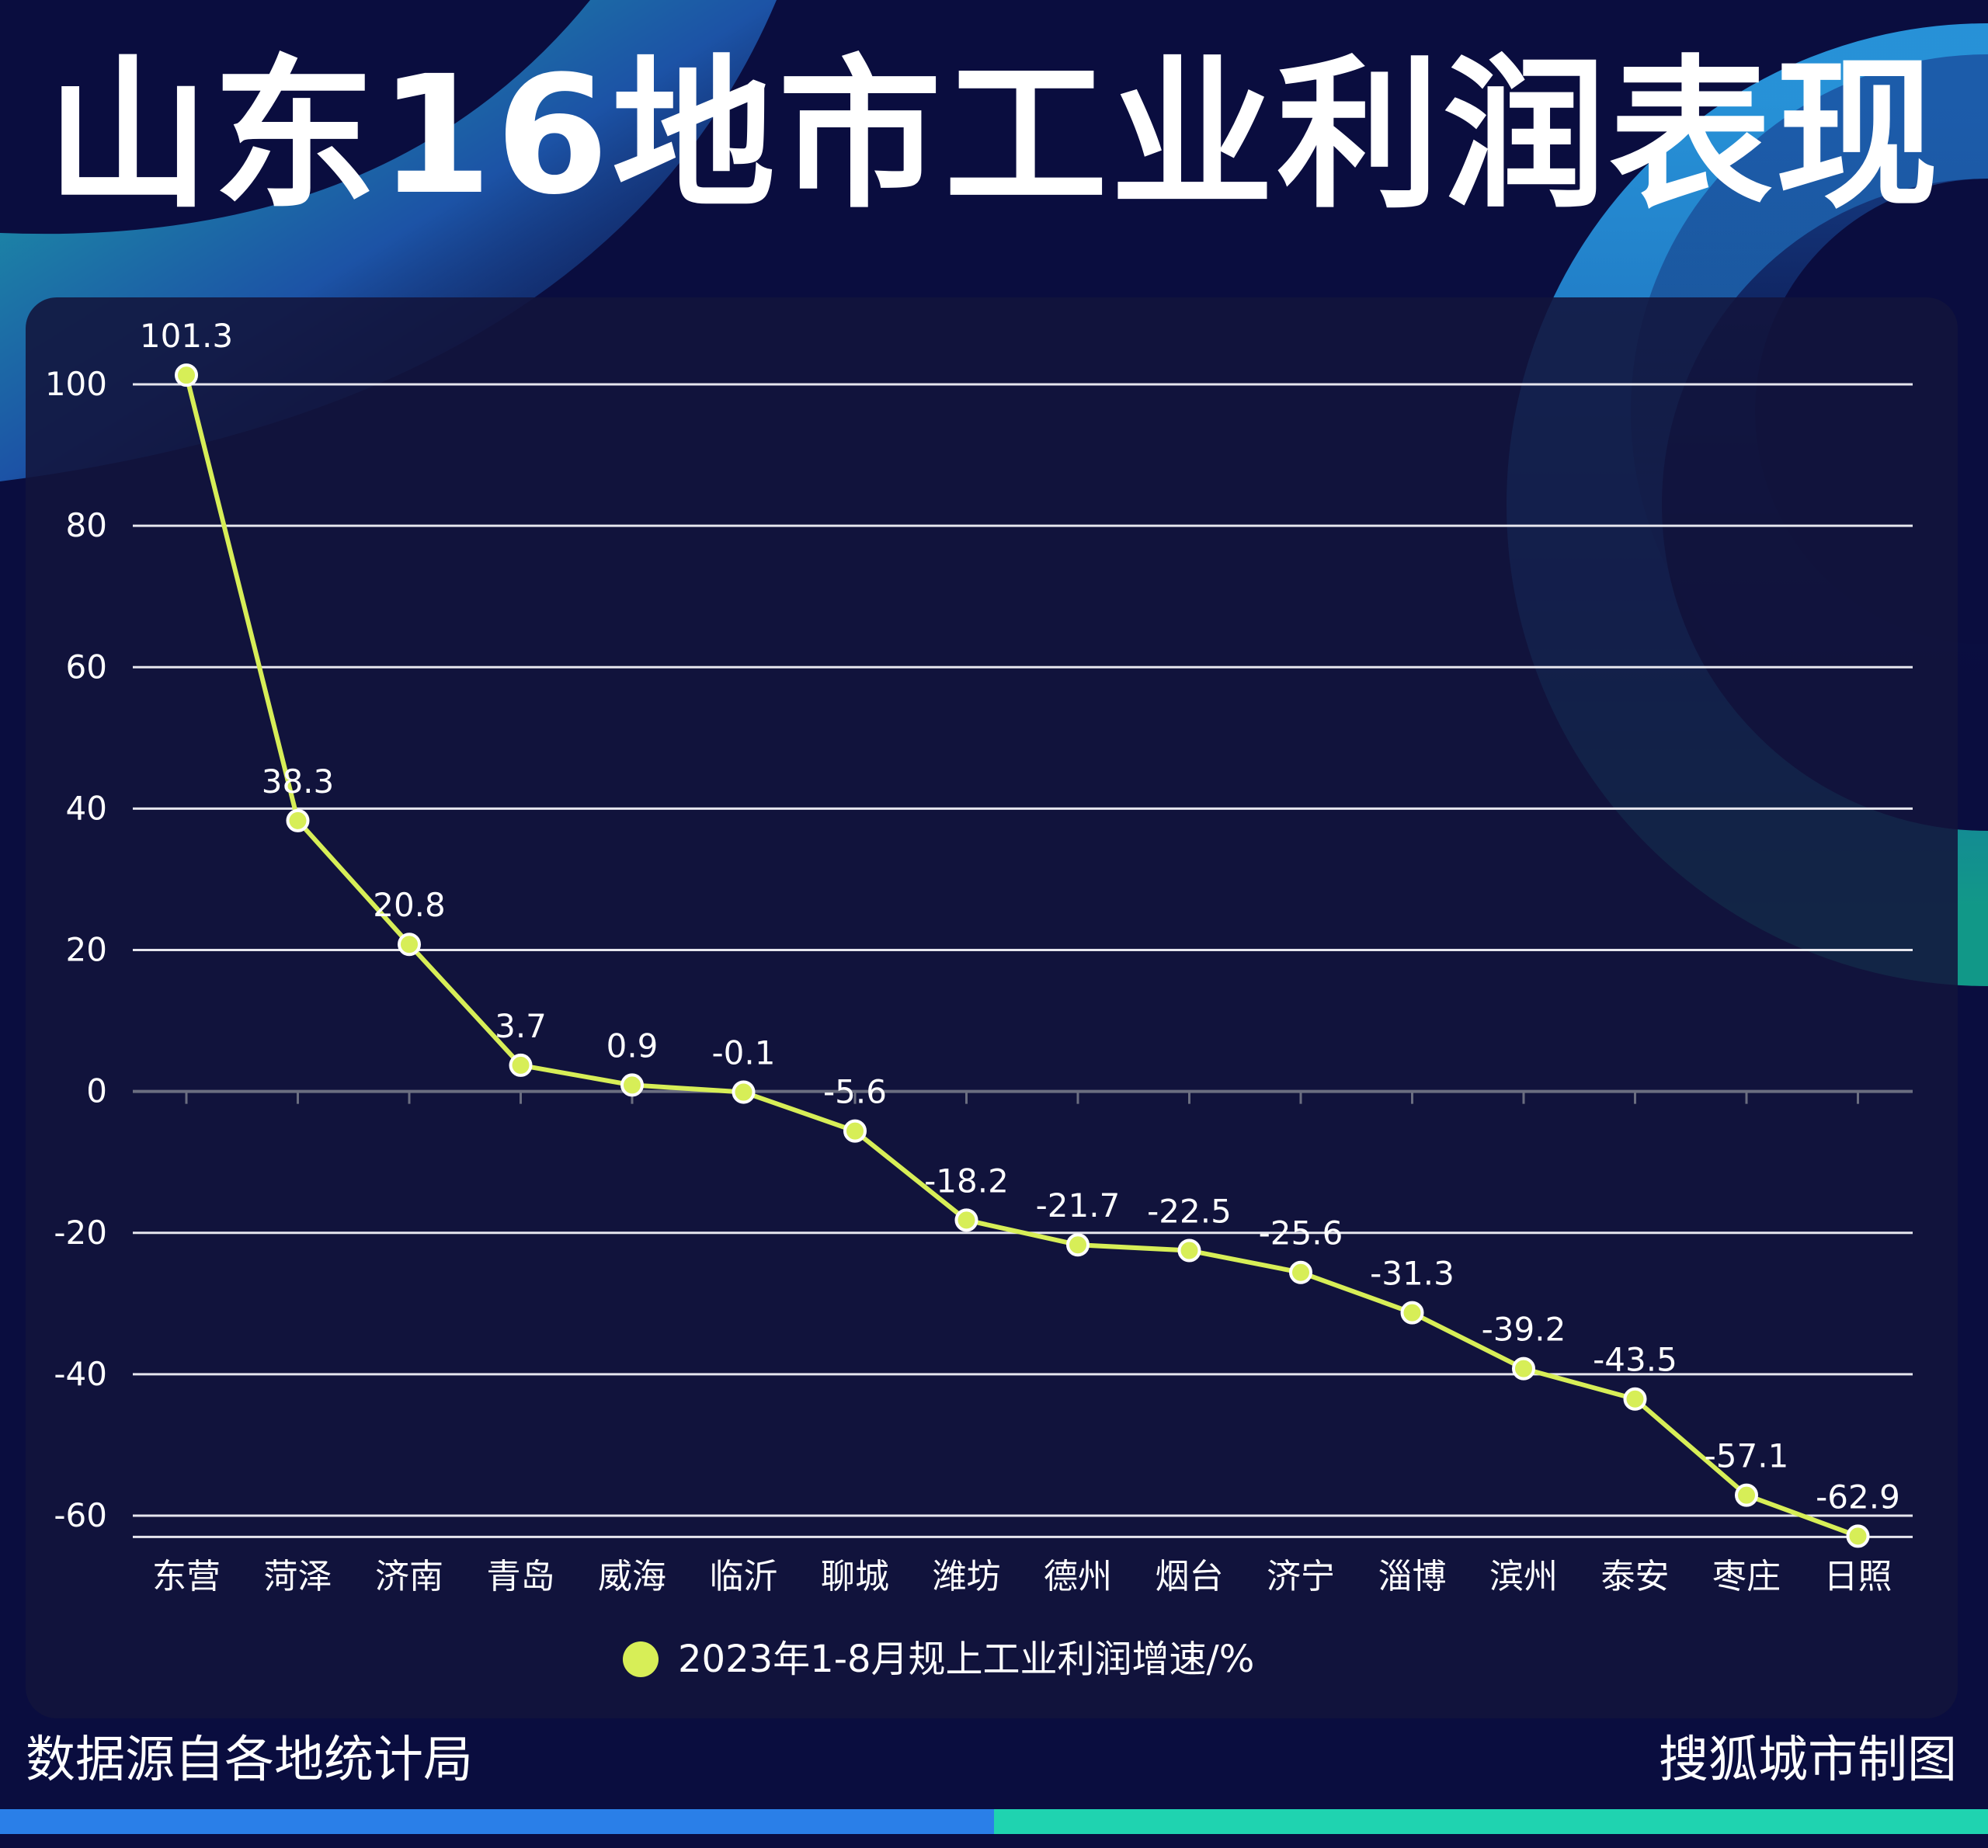 This screenshot has width=1988, height=1848. Describe the element at coordinates (1747, 1456) in the screenshot. I see `data-label: -57.1` at that location.